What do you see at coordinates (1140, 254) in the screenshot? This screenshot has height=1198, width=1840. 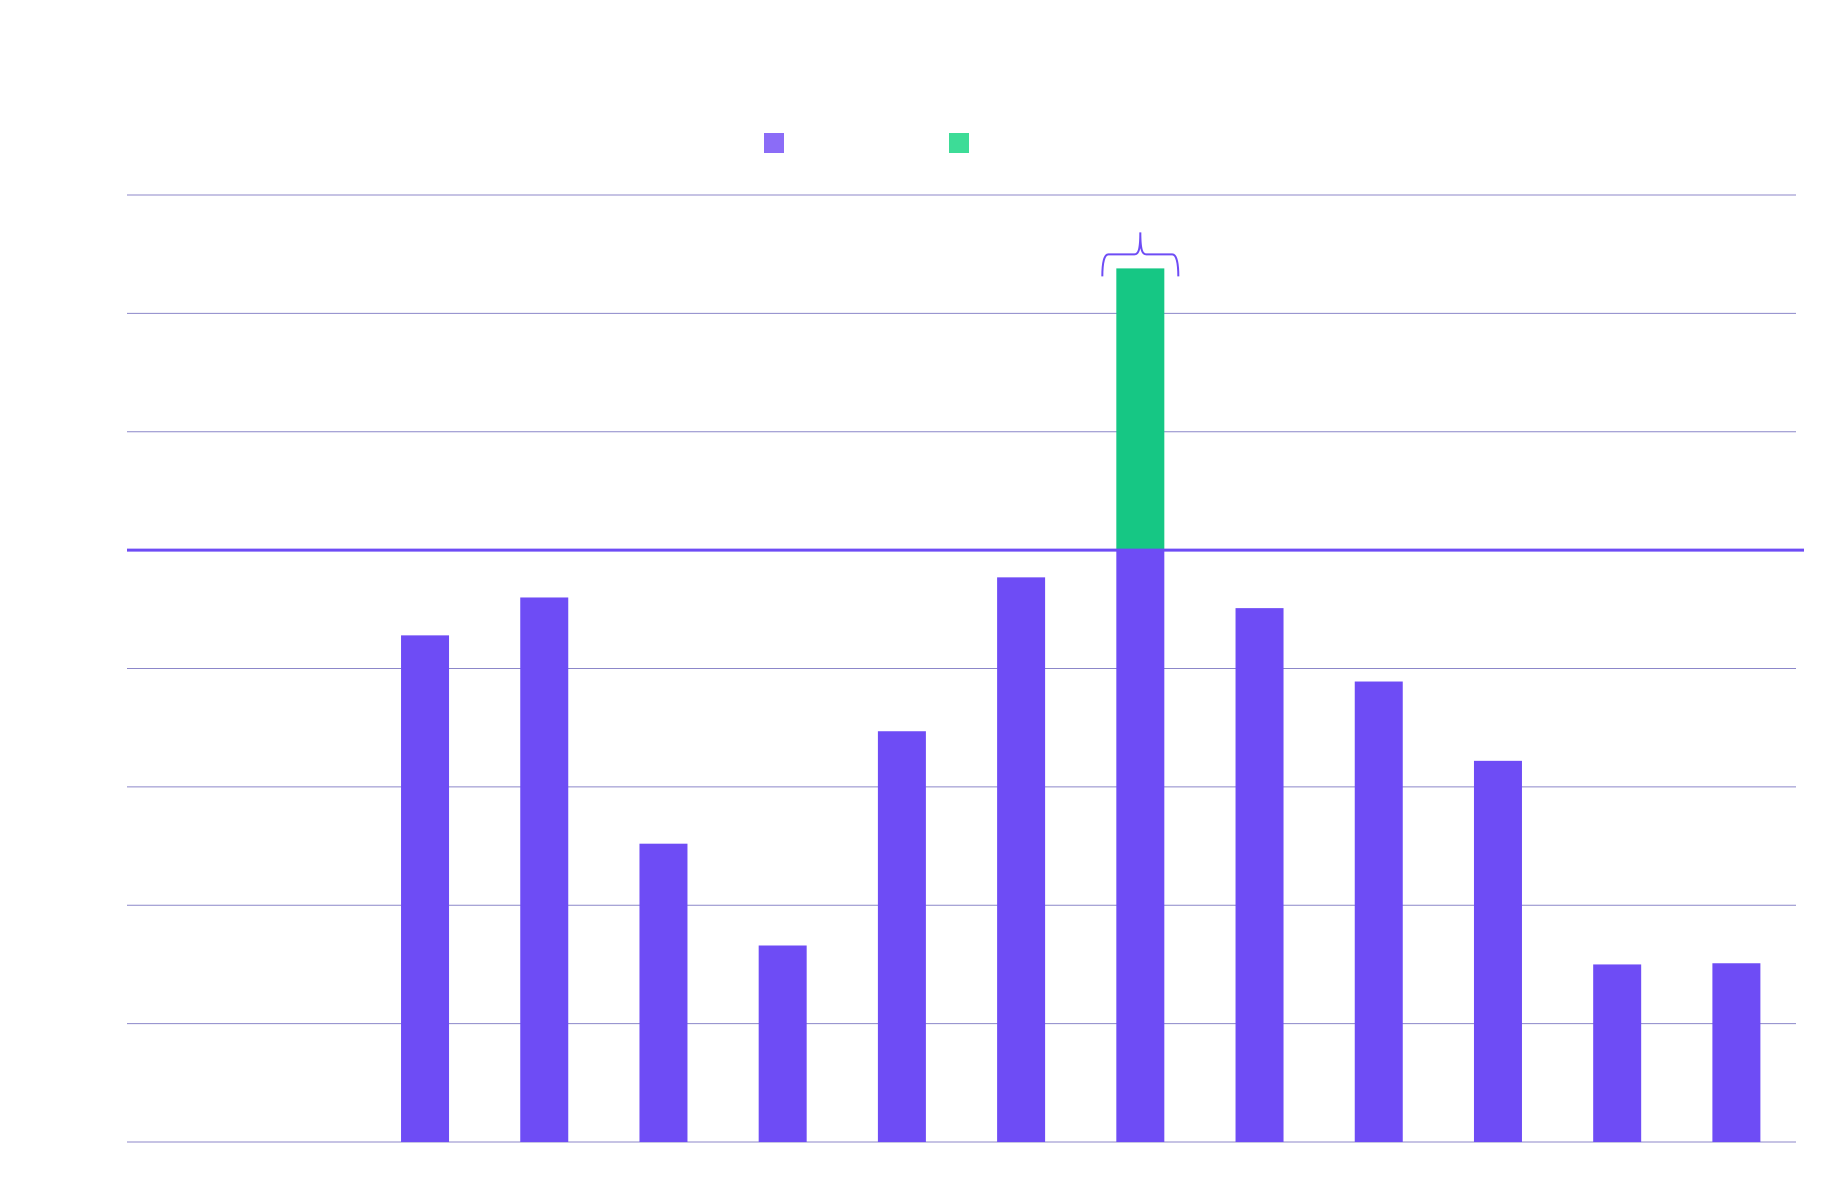 I see `brace-annotation` at bounding box center [1140, 254].